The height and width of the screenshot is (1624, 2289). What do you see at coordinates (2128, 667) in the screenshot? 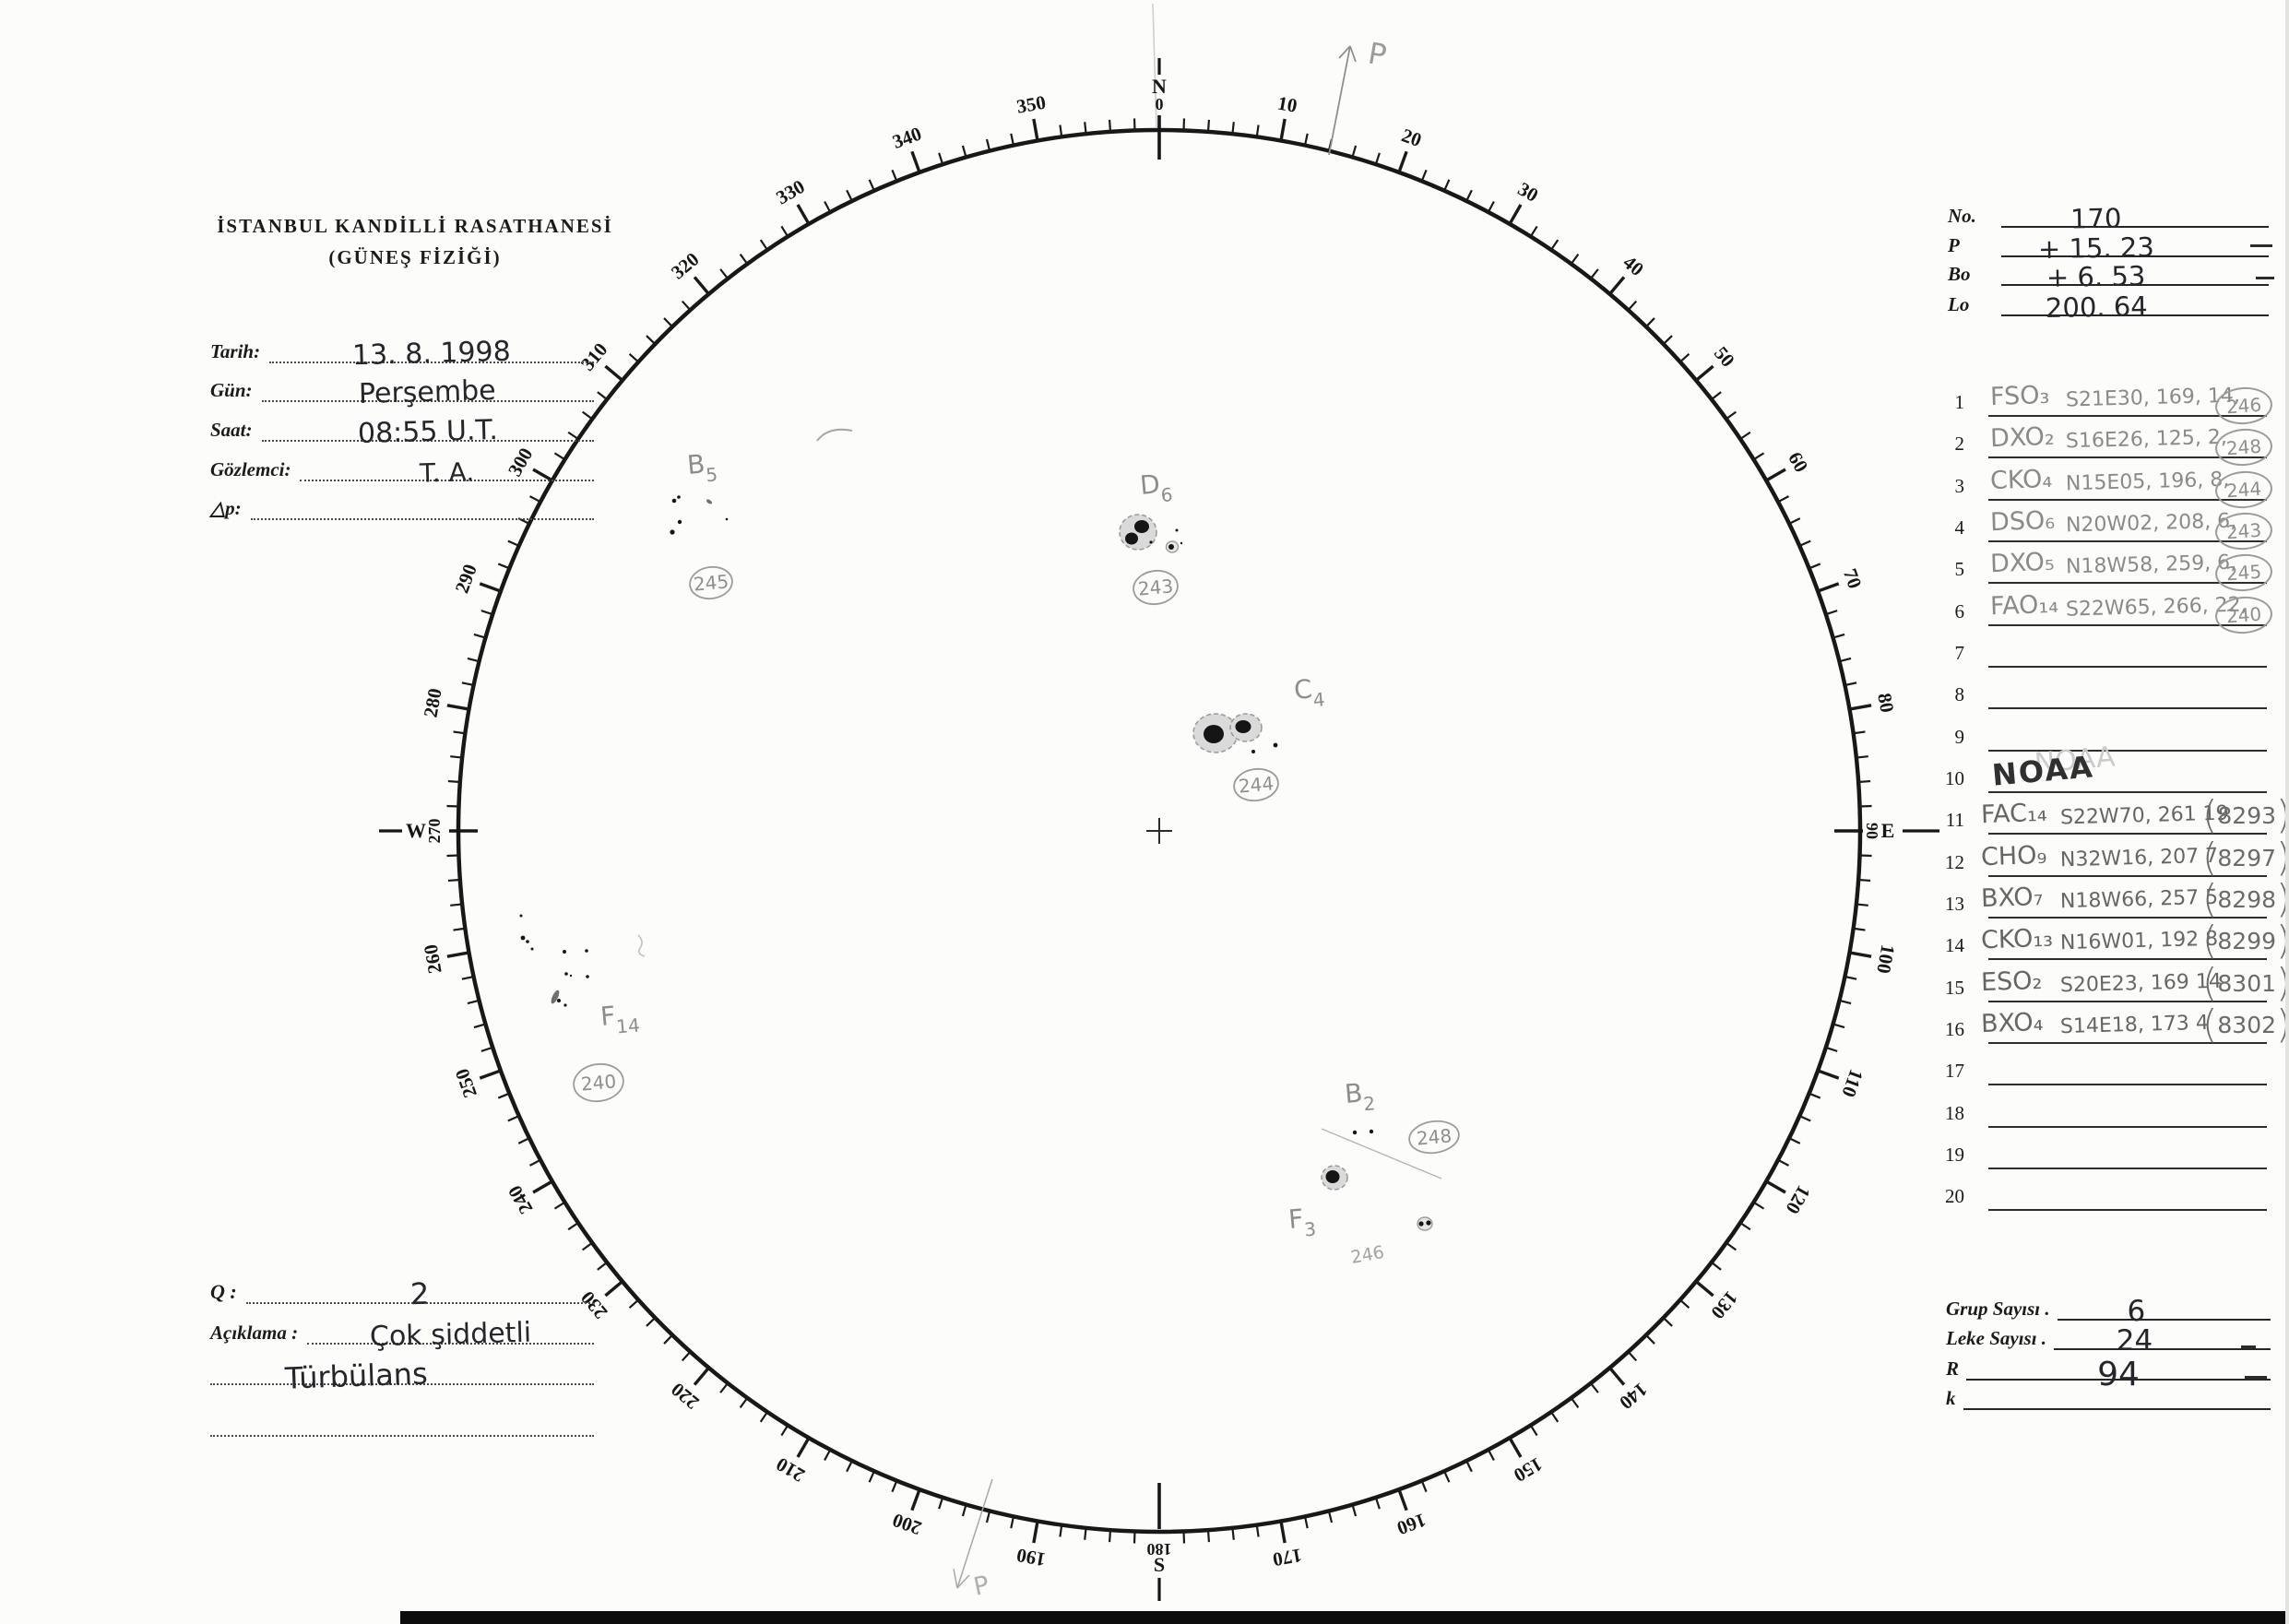
I see `group-row-7-line` at bounding box center [2128, 667].